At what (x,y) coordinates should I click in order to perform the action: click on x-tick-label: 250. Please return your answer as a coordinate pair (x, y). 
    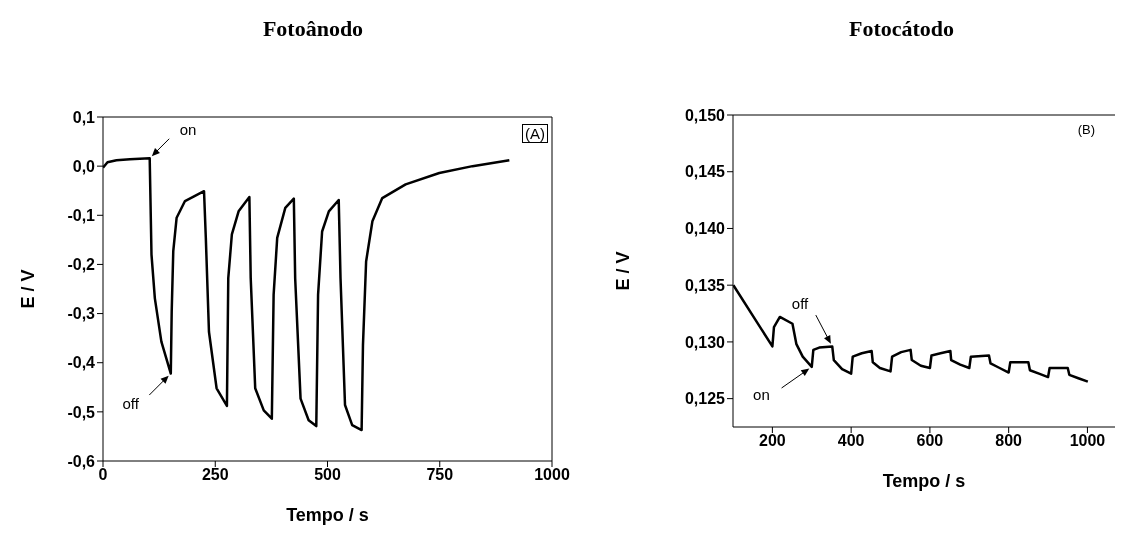
    Looking at the image, I should click on (215, 475).